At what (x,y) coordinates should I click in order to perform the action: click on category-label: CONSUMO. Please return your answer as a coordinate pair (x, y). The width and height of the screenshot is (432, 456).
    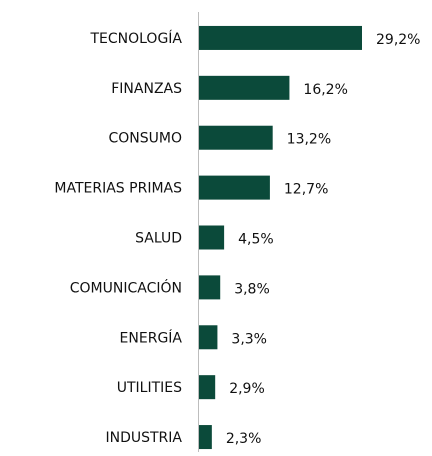
    Looking at the image, I should click on (146, 139).